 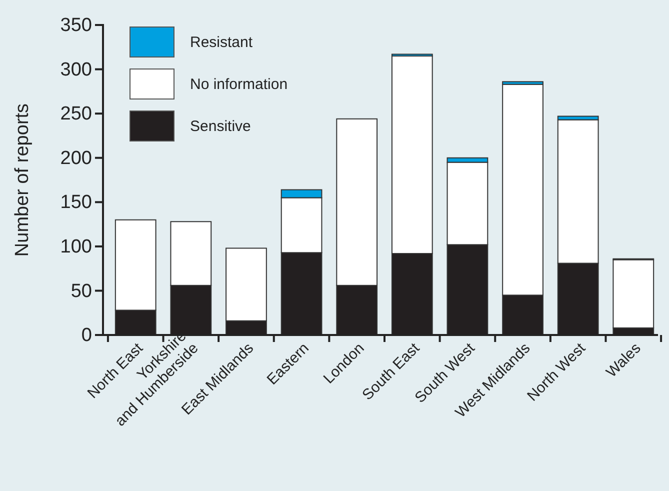 I want to click on y-tick-label: 300, so click(x=76, y=69).